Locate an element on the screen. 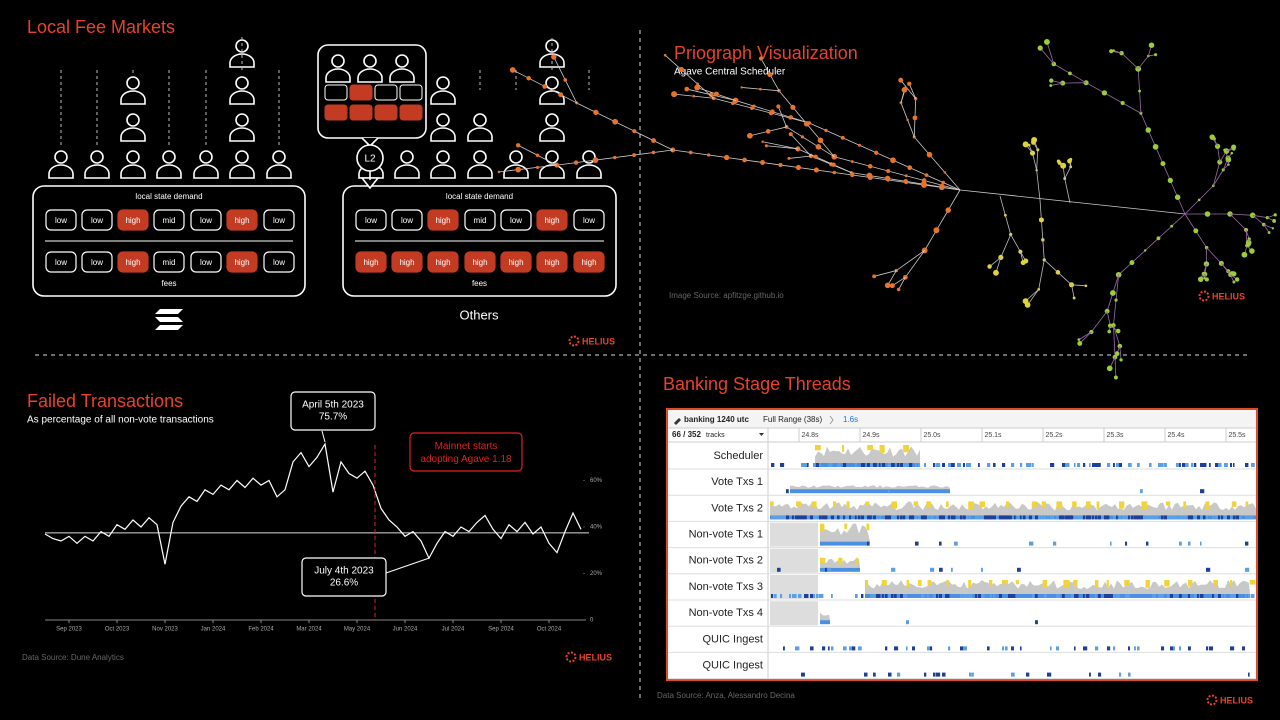  track-label: Scheduler is located at coordinates (738, 456).